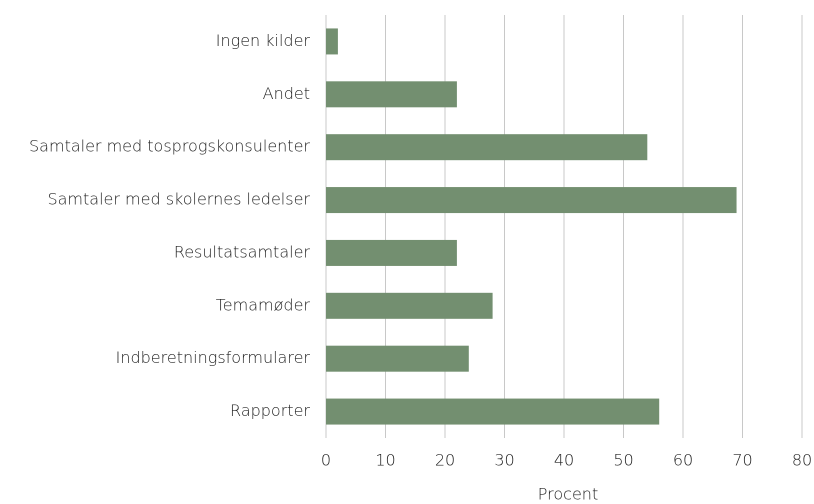 The width and height of the screenshot is (814, 504). What do you see at coordinates (213, 357) in the screenshot?
I see `y-tick-label: Indberetningsformularer` at bounding box center [213, 357].